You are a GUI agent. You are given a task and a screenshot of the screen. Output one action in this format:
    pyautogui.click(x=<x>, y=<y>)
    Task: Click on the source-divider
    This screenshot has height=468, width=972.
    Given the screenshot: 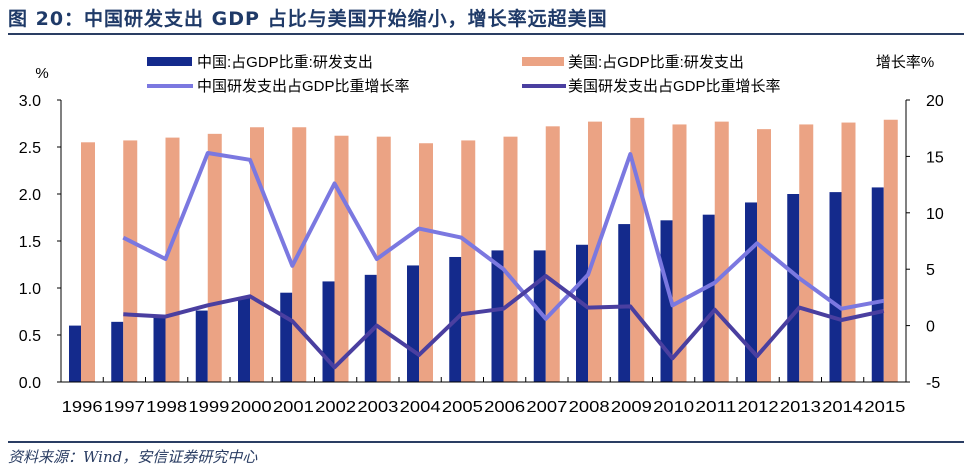 What is the action you would take?
    pyautogui.click(x=486, y=442)
    